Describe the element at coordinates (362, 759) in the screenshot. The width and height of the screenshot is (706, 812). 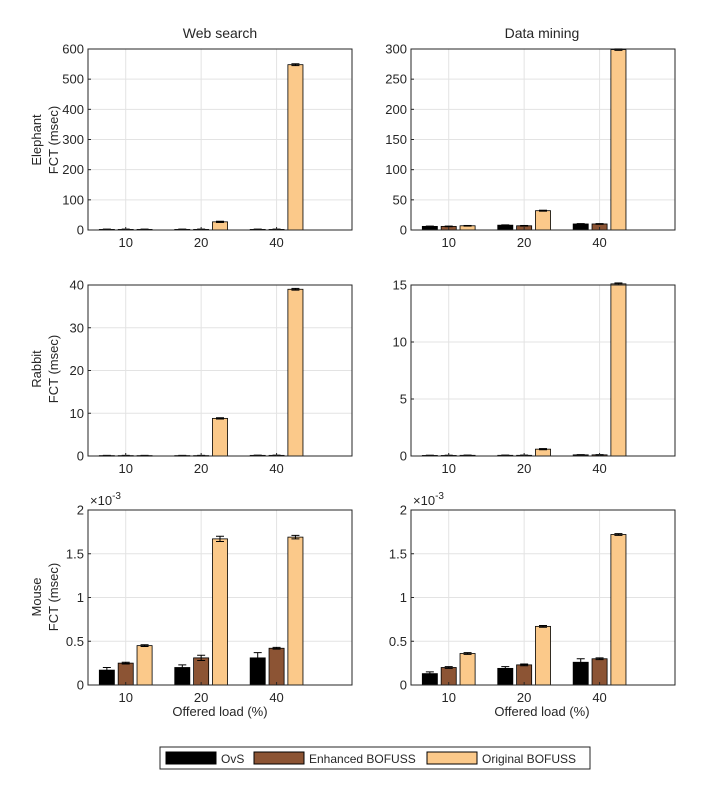
I see `legend-label-enhanced-bofuss: Enhanced BOFUSS` at that location.